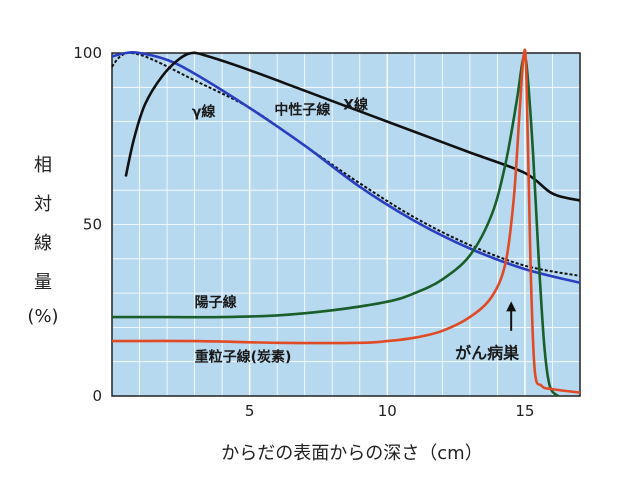  Describe the element at coordinates (43, 165) in the screenshot. I see `y-axis-label-char: 相` at that location.